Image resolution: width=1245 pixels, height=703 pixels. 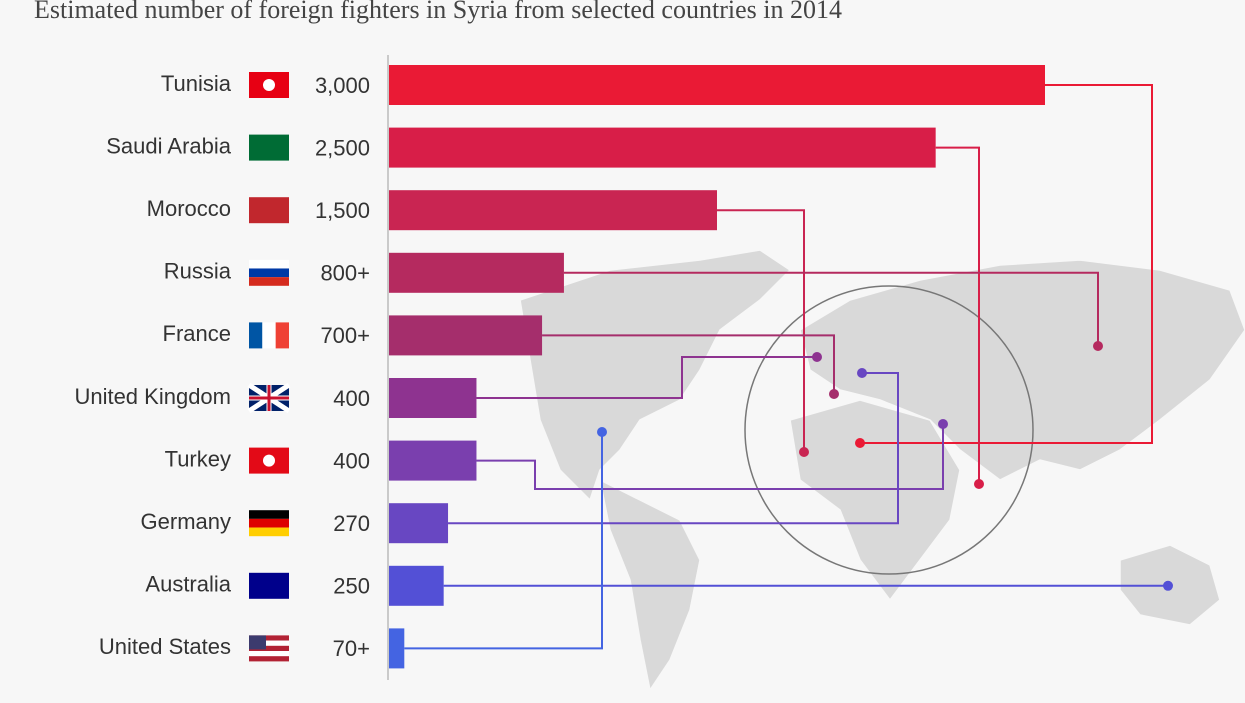 What do you see at coordinates (345, 273) in the screenshot?
I see `value-label: 800+` at bounding box center [345, 273].